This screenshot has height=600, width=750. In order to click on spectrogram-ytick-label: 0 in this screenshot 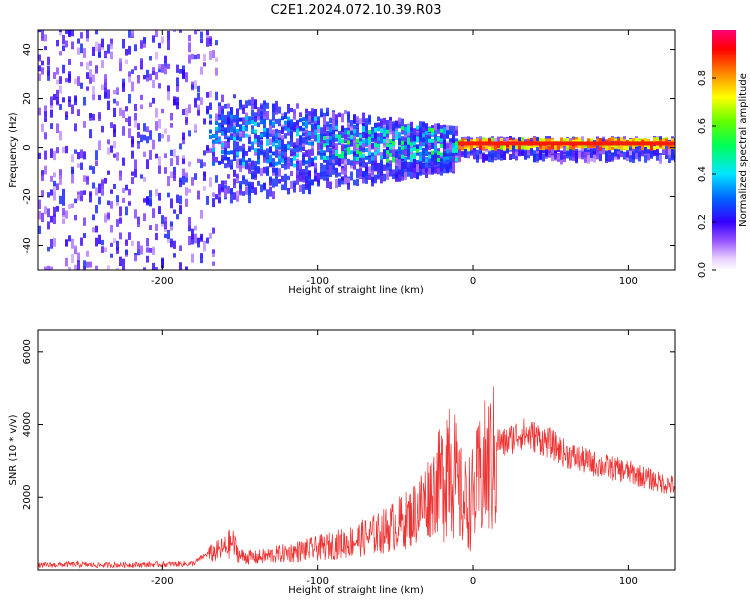, I will do `click(27, 147)`.